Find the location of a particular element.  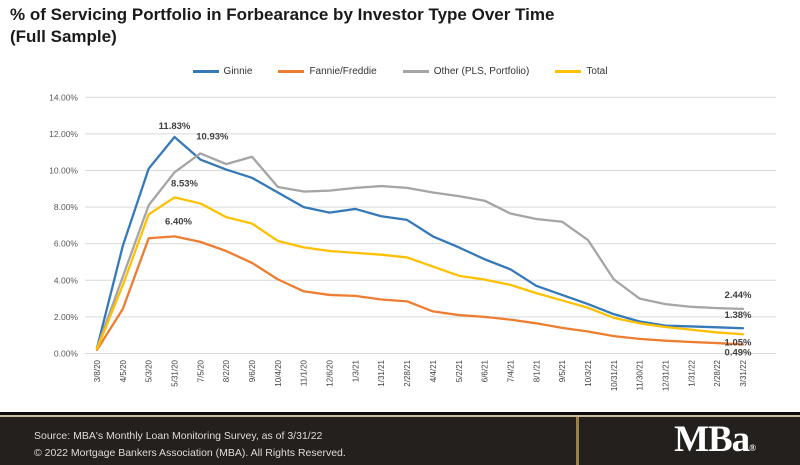

x-axis-label: 1/31/21 is located at coordinates (381, 372).